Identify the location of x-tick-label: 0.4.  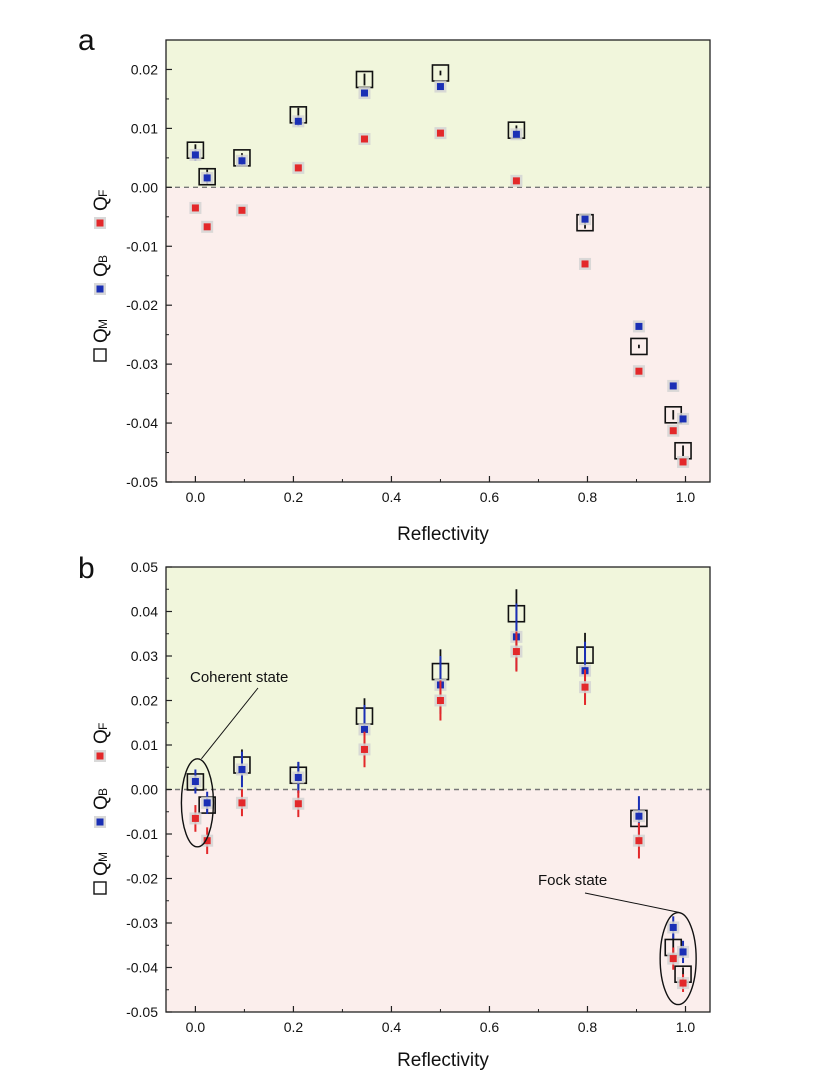
(392, 1027).